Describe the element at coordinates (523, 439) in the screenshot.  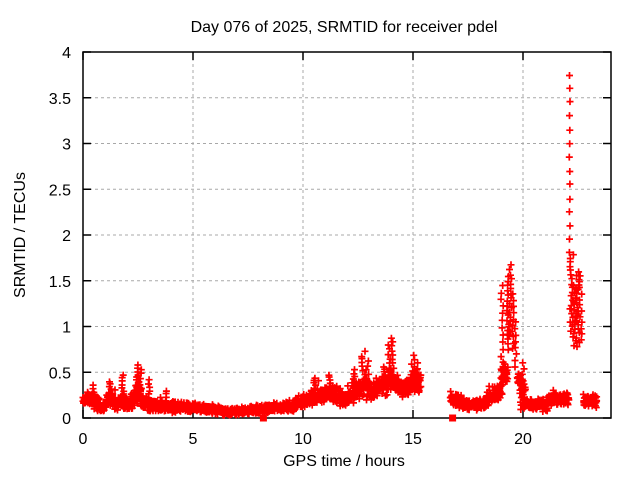
I see `x-tick-label: 20` at that location.